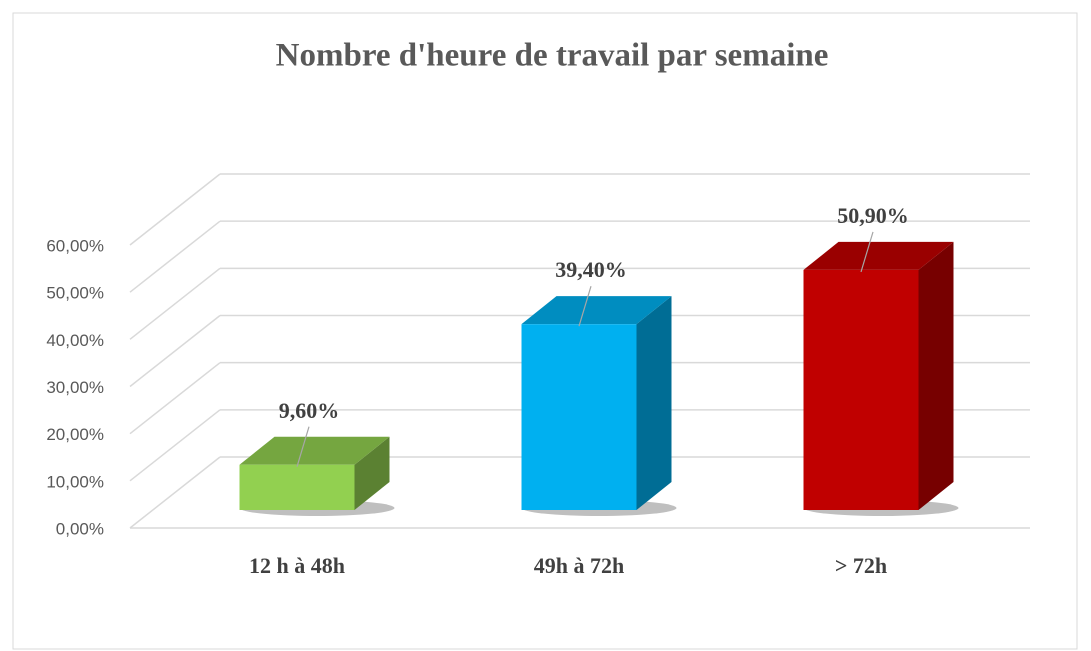 The height and width of the screenshot is (651, 1091). Describe the element at coordinates (75, 340) in the screenshot. I see `y-tick-label: 40,00%` at that location.